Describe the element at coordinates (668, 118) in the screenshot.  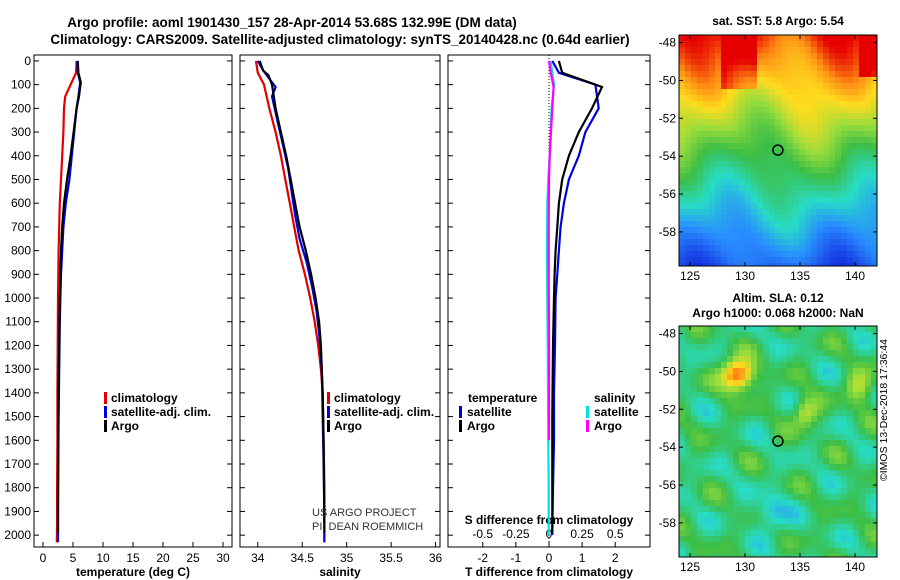
I see `map-y-tick-label: -52` at that location.